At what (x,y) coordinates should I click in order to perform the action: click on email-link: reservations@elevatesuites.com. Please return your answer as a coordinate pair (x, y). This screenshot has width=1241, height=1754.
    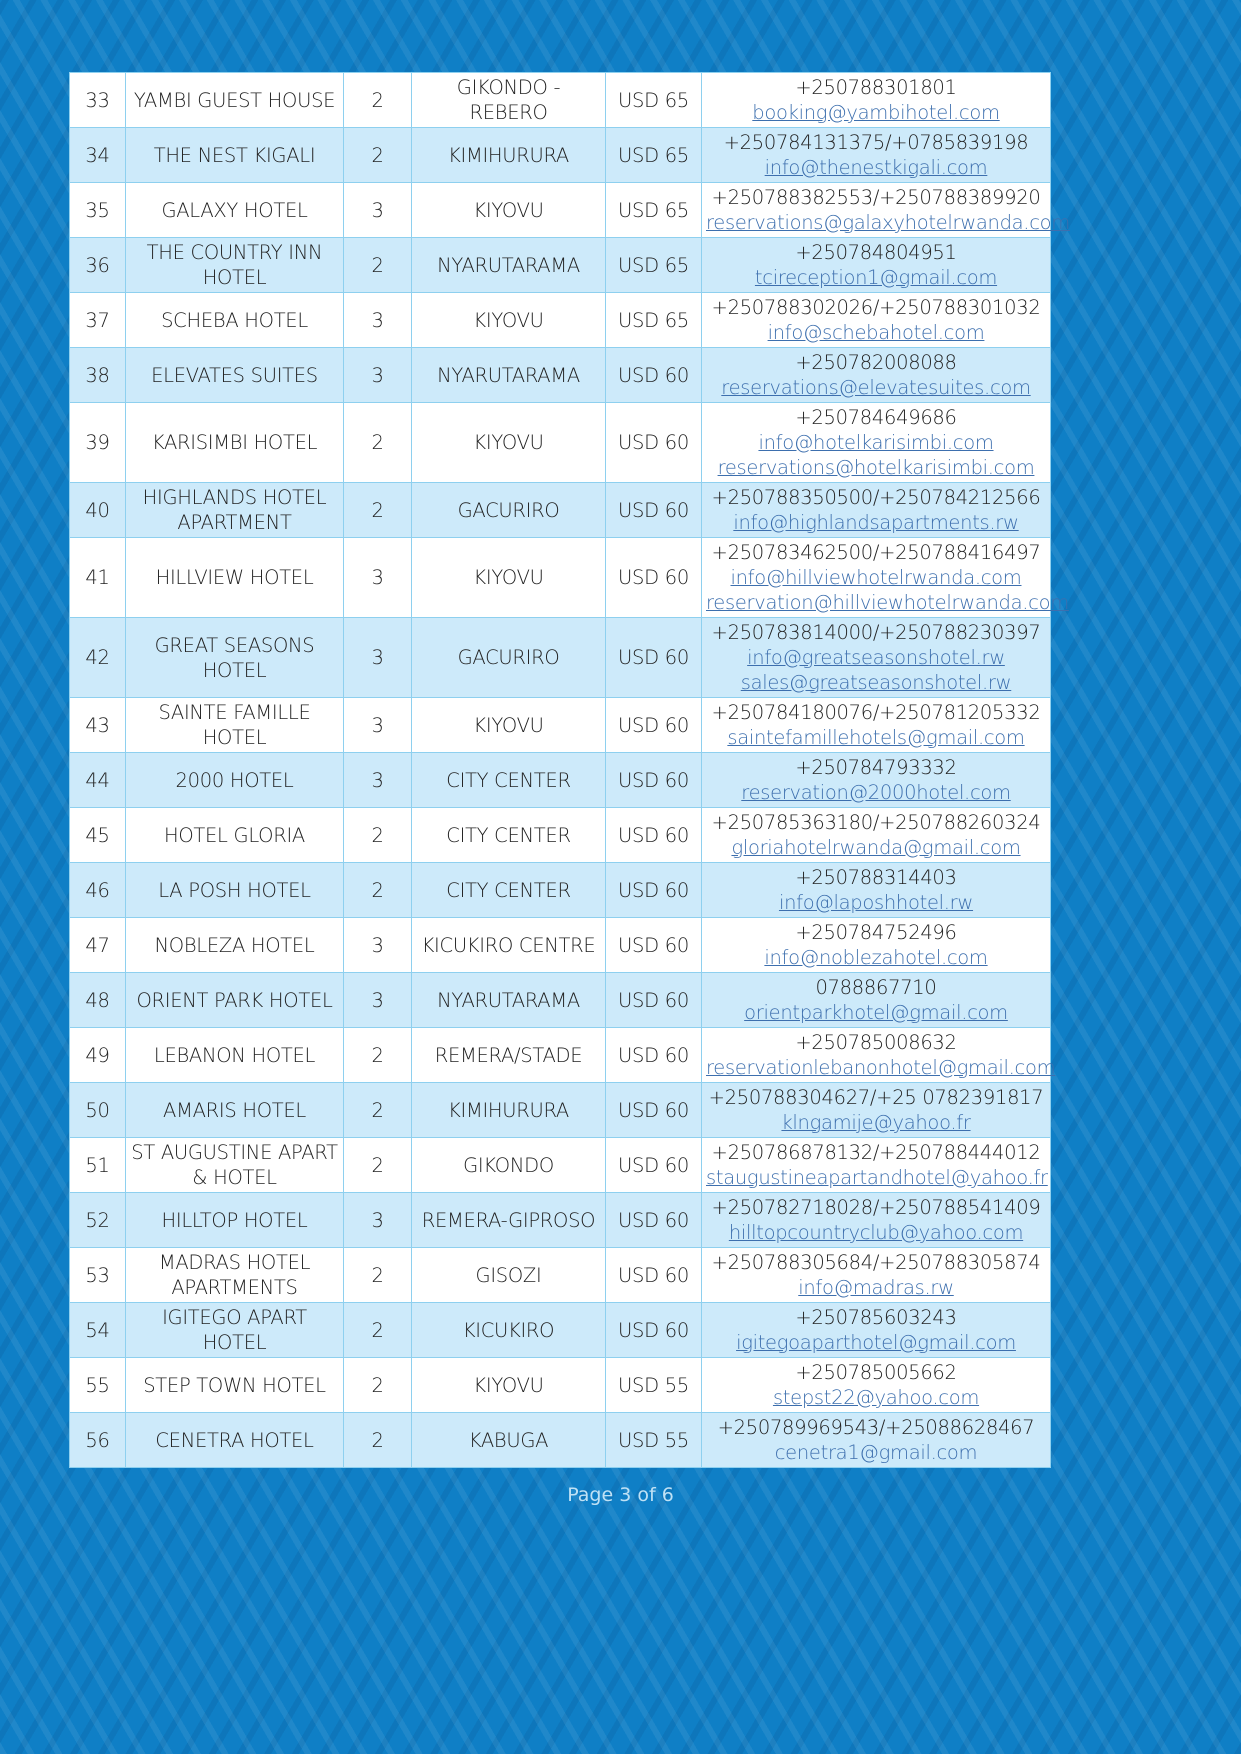
    Looking at the image, I should click on (876, 387).